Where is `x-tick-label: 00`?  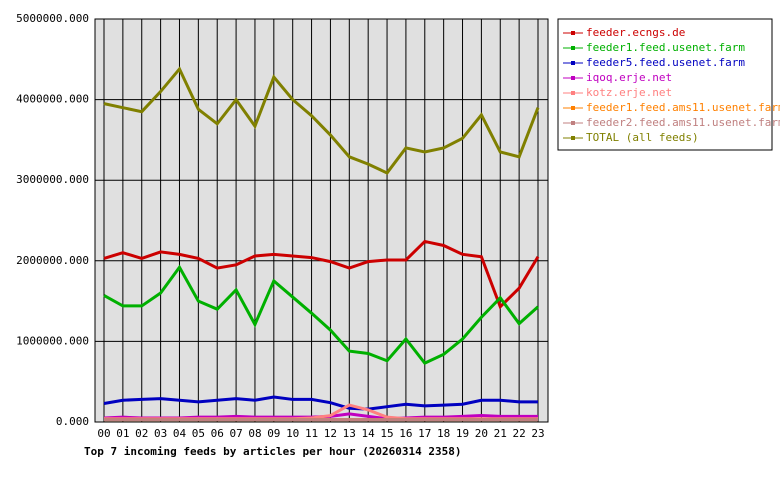
x-tick-label: 00 is located at coordinates (103, 433).